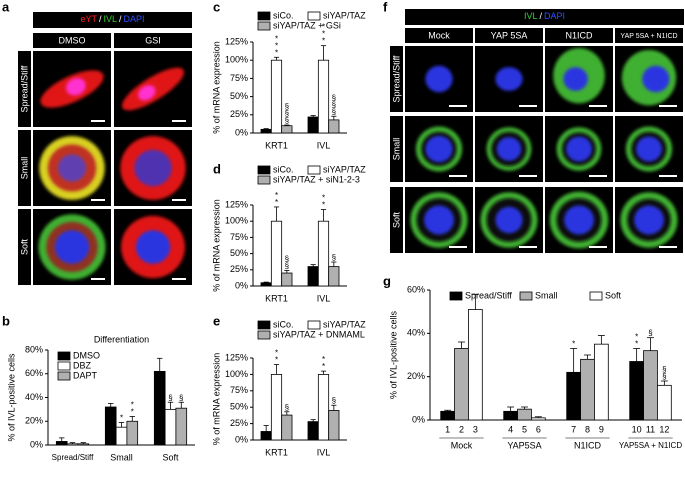  What do you see at coordinates (24, 168) in the screenshot?
I see `row-label: Small` at bounding box center [24, 168].